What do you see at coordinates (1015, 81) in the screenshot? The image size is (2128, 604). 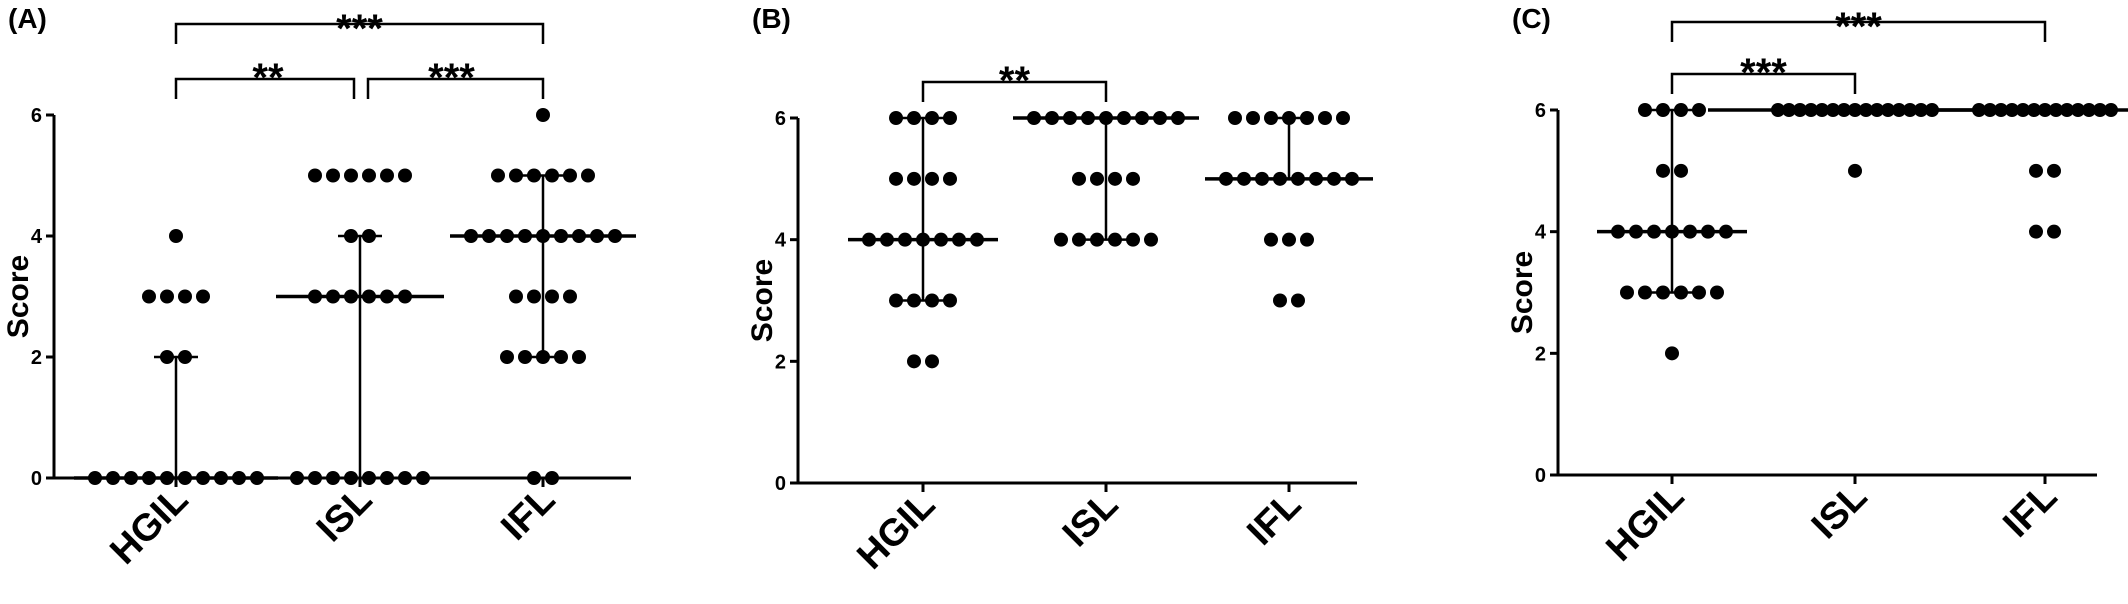 I see `significance-label: **` at bounding box center [1015, 81].